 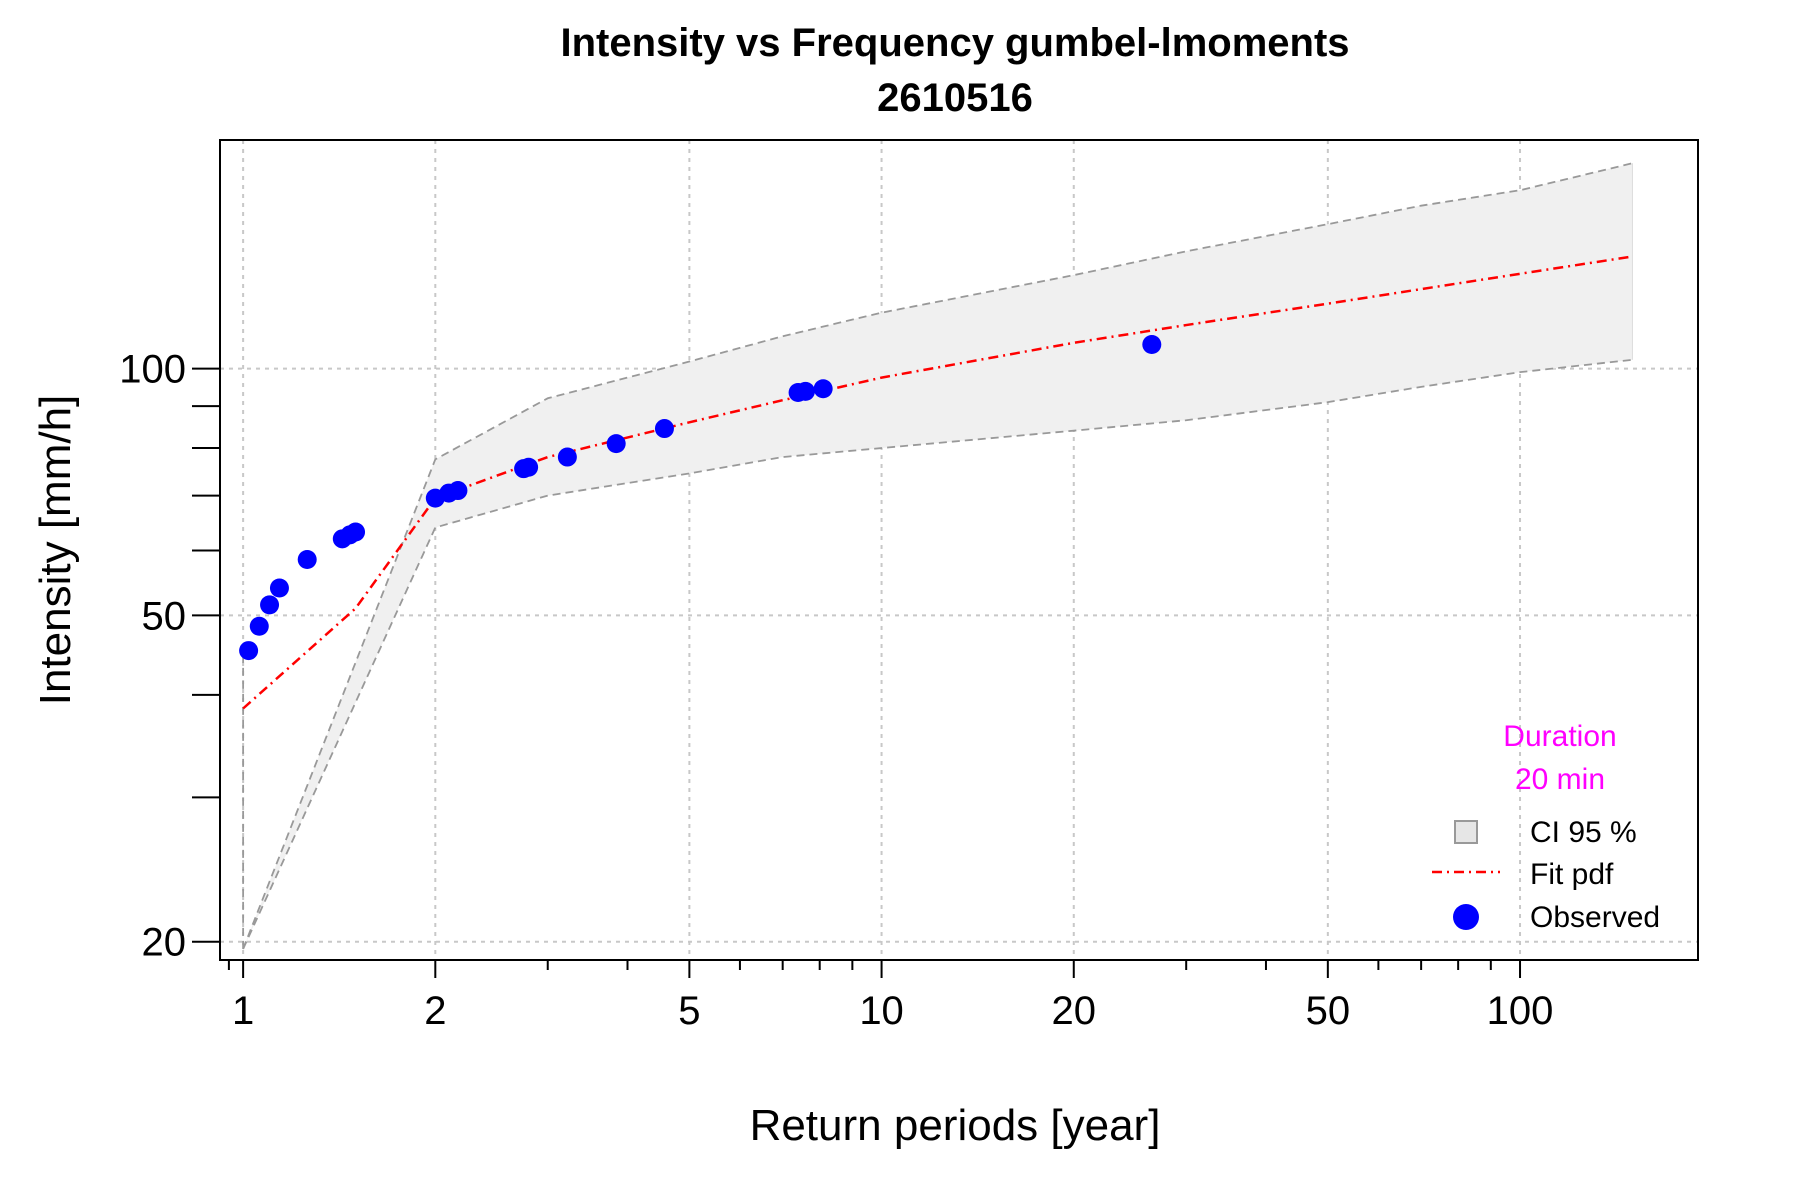 I want to click on x-tick-label-2: 5, so click(x=689, y=1011).